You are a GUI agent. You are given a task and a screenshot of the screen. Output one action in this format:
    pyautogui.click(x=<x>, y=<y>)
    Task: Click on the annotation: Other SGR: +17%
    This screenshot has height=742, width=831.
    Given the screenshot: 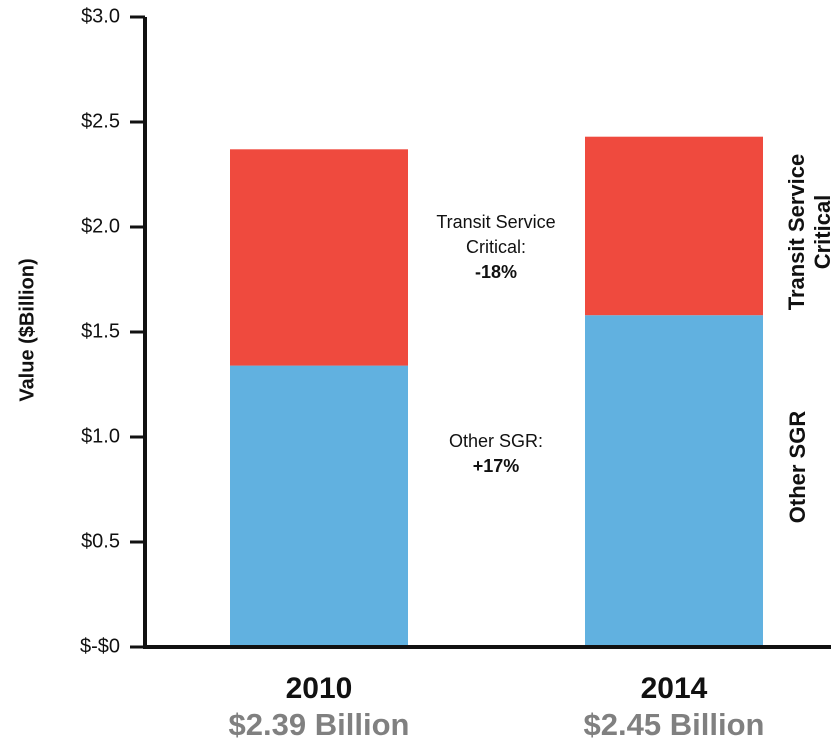 What is the action you would take?
    pyautogui.click(x=496, y=454)
    